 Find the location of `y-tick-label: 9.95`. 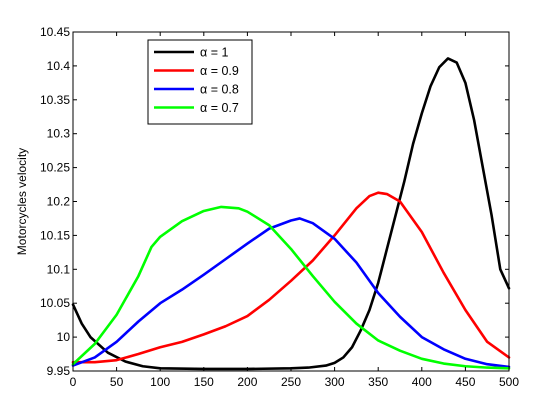

y-tick-label: 9.95 is located at coordinates (59, 371).